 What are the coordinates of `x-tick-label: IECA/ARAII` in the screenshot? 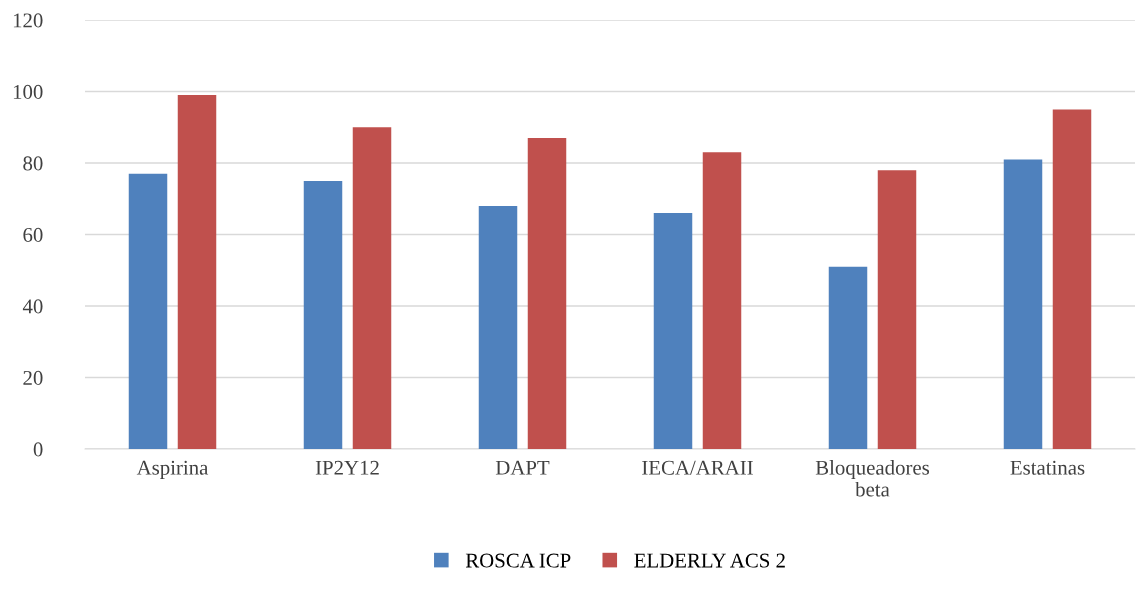 It's located at (697, 467).